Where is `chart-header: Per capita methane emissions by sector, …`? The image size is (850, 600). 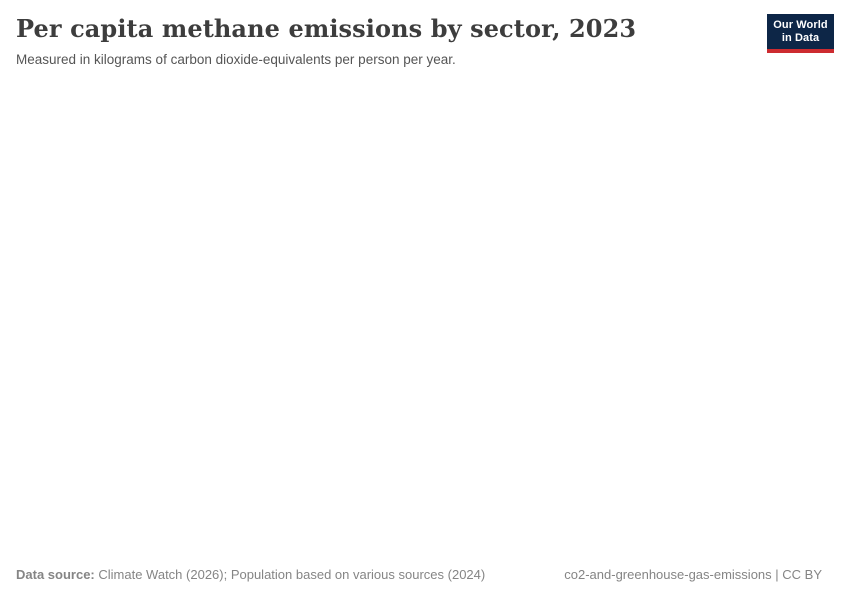 chart-header: Per capita methane emissions by sector, … is located at coordinates (425, 34).